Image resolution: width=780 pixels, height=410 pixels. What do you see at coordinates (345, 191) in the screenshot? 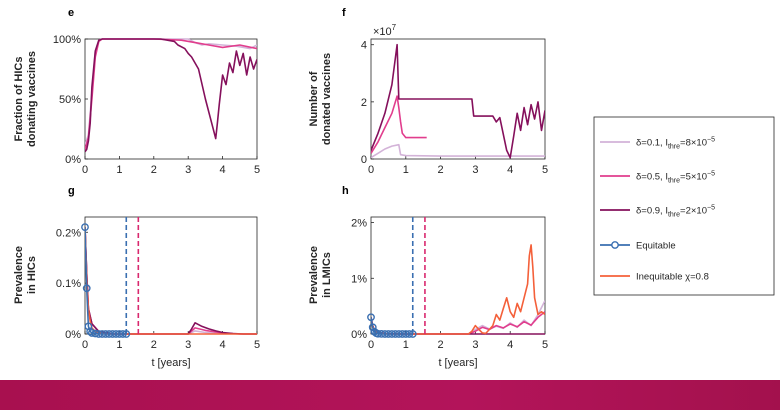
I see `panel-label-h: h` at bounding box center [345, 191].